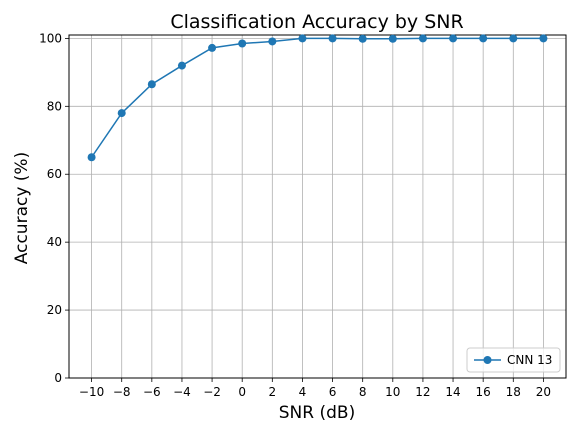 The width and height of the screenshot is (580, 435). I want to click on x-tick-label: −6, so click(152, 392).